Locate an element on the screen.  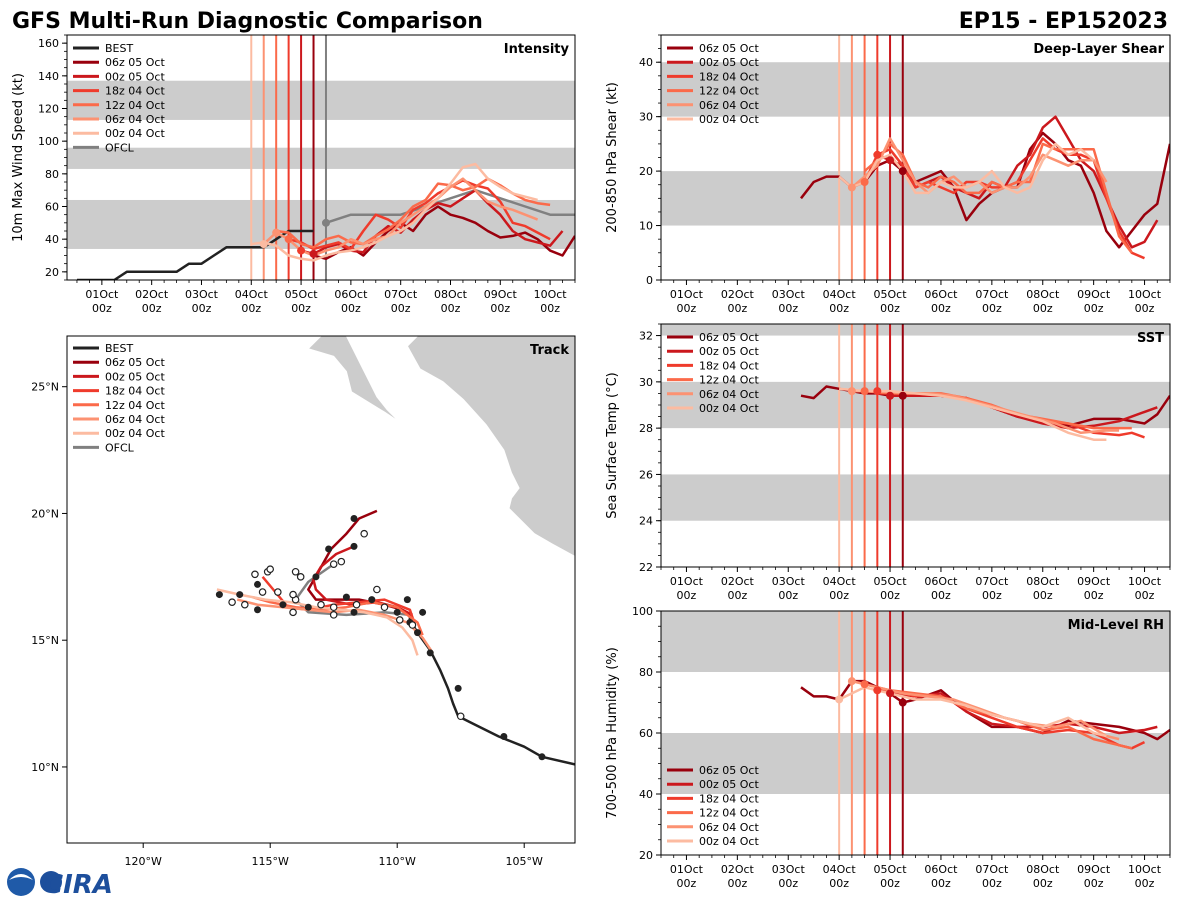
shear-ytick-label-3: 30 is located at coordinates (646, 117).